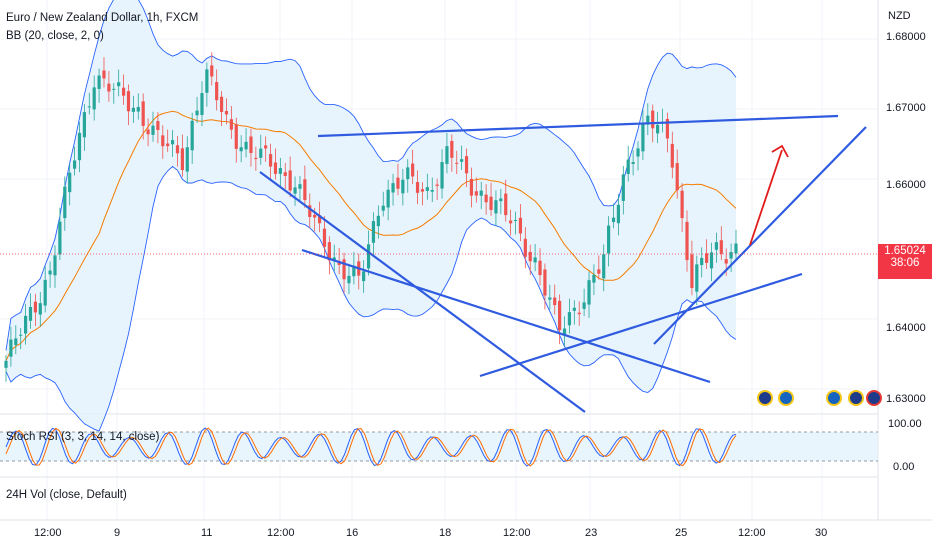 This screenshot has width=932, height=555. I want to click on time-tick: 11, so click(207, 533).